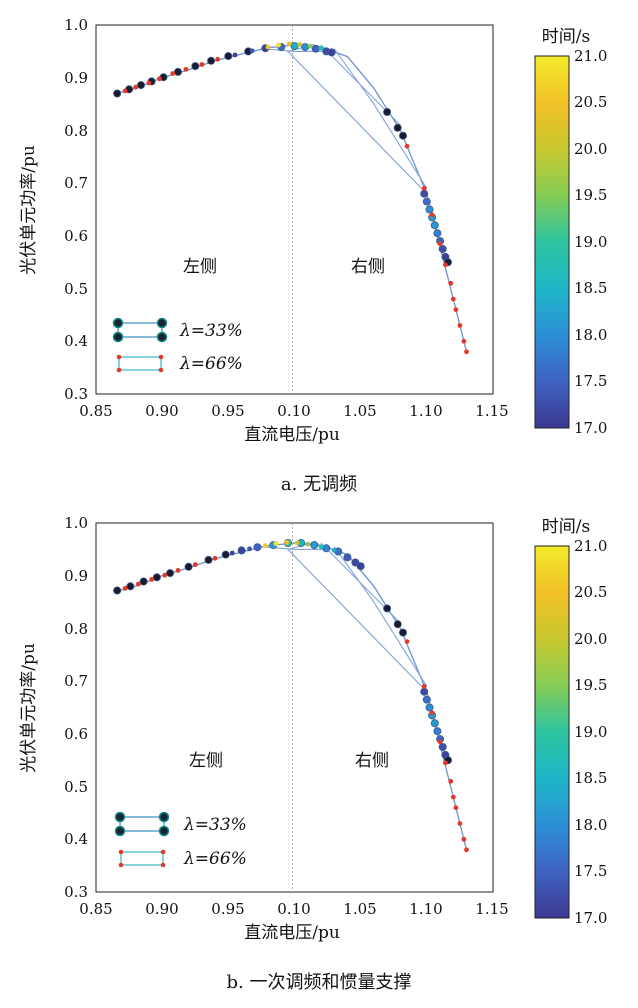  What do you see at coordinates (76, 289) in the screenshot?
I see `y-tick-label: 0.5` at bounding box center [76, 289].